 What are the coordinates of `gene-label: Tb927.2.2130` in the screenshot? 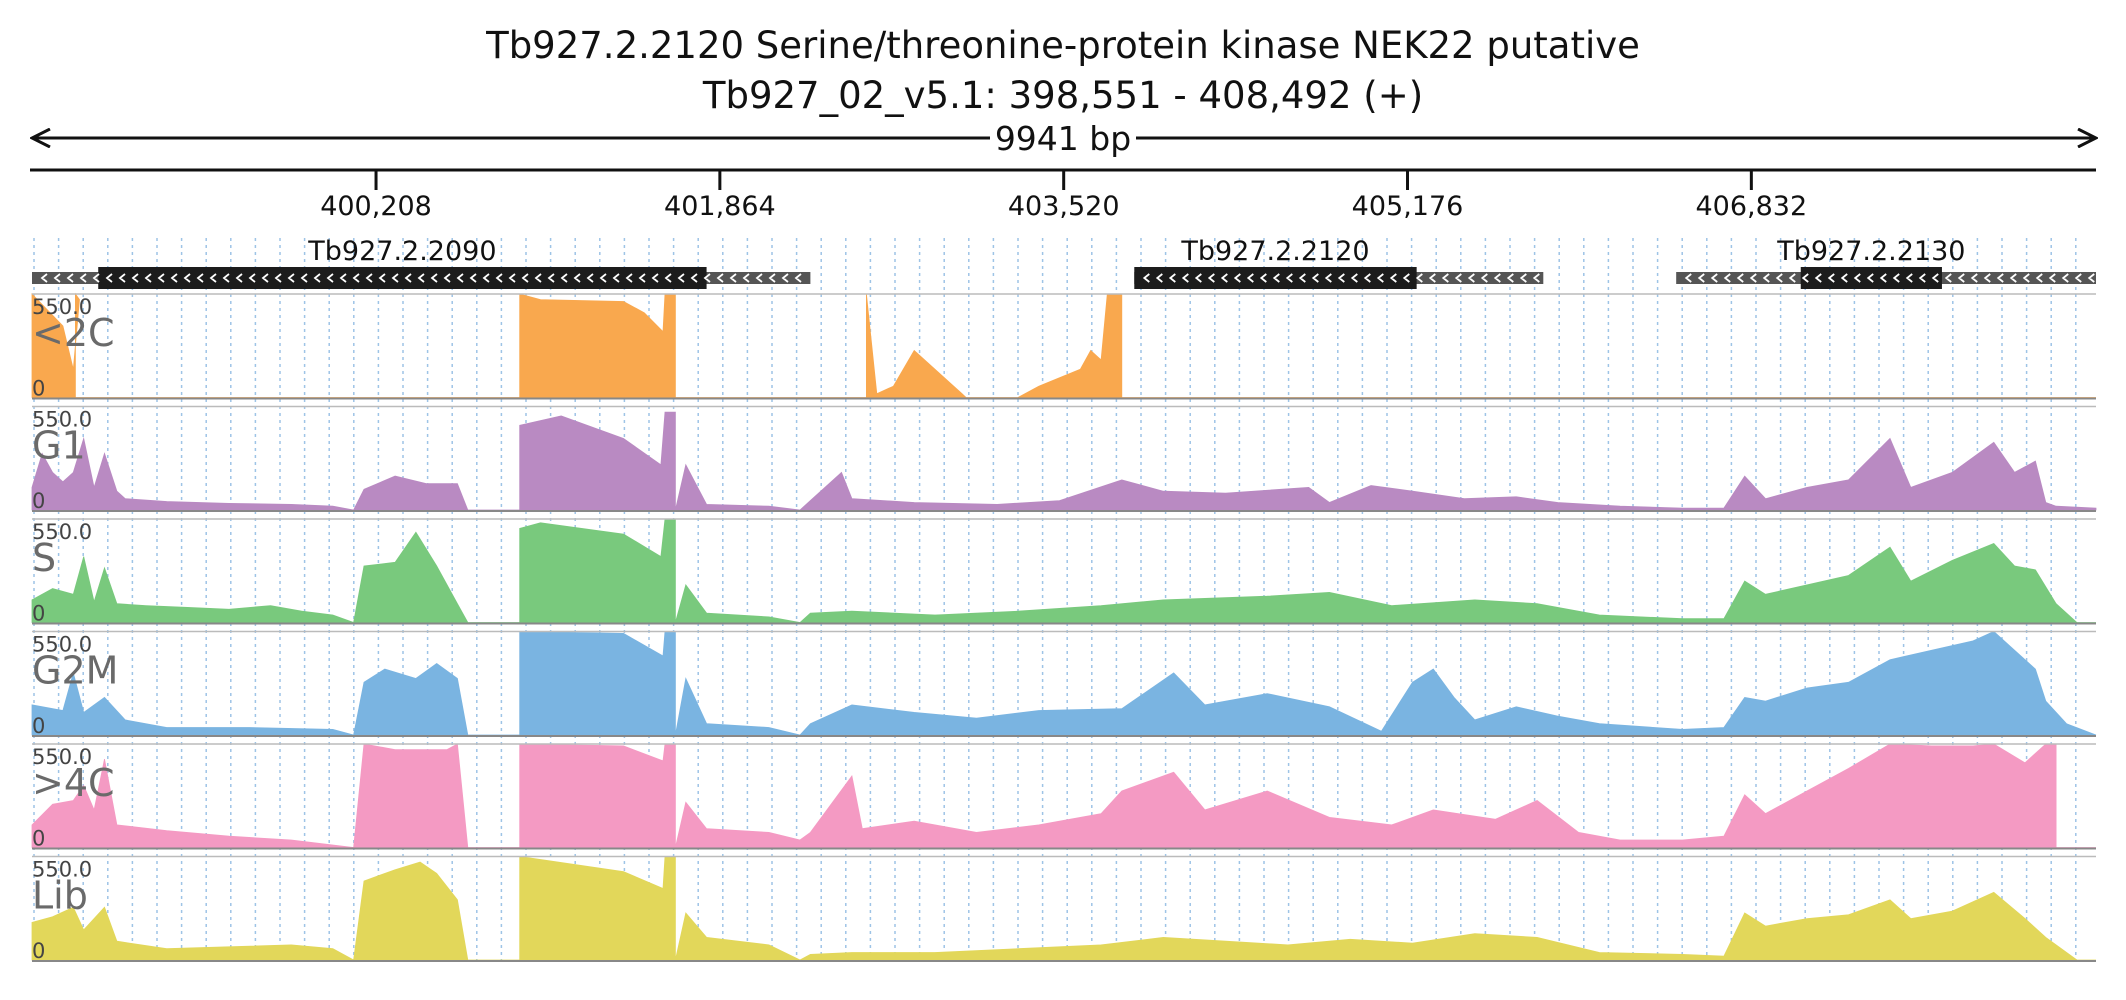 It's located at (1870, 251).